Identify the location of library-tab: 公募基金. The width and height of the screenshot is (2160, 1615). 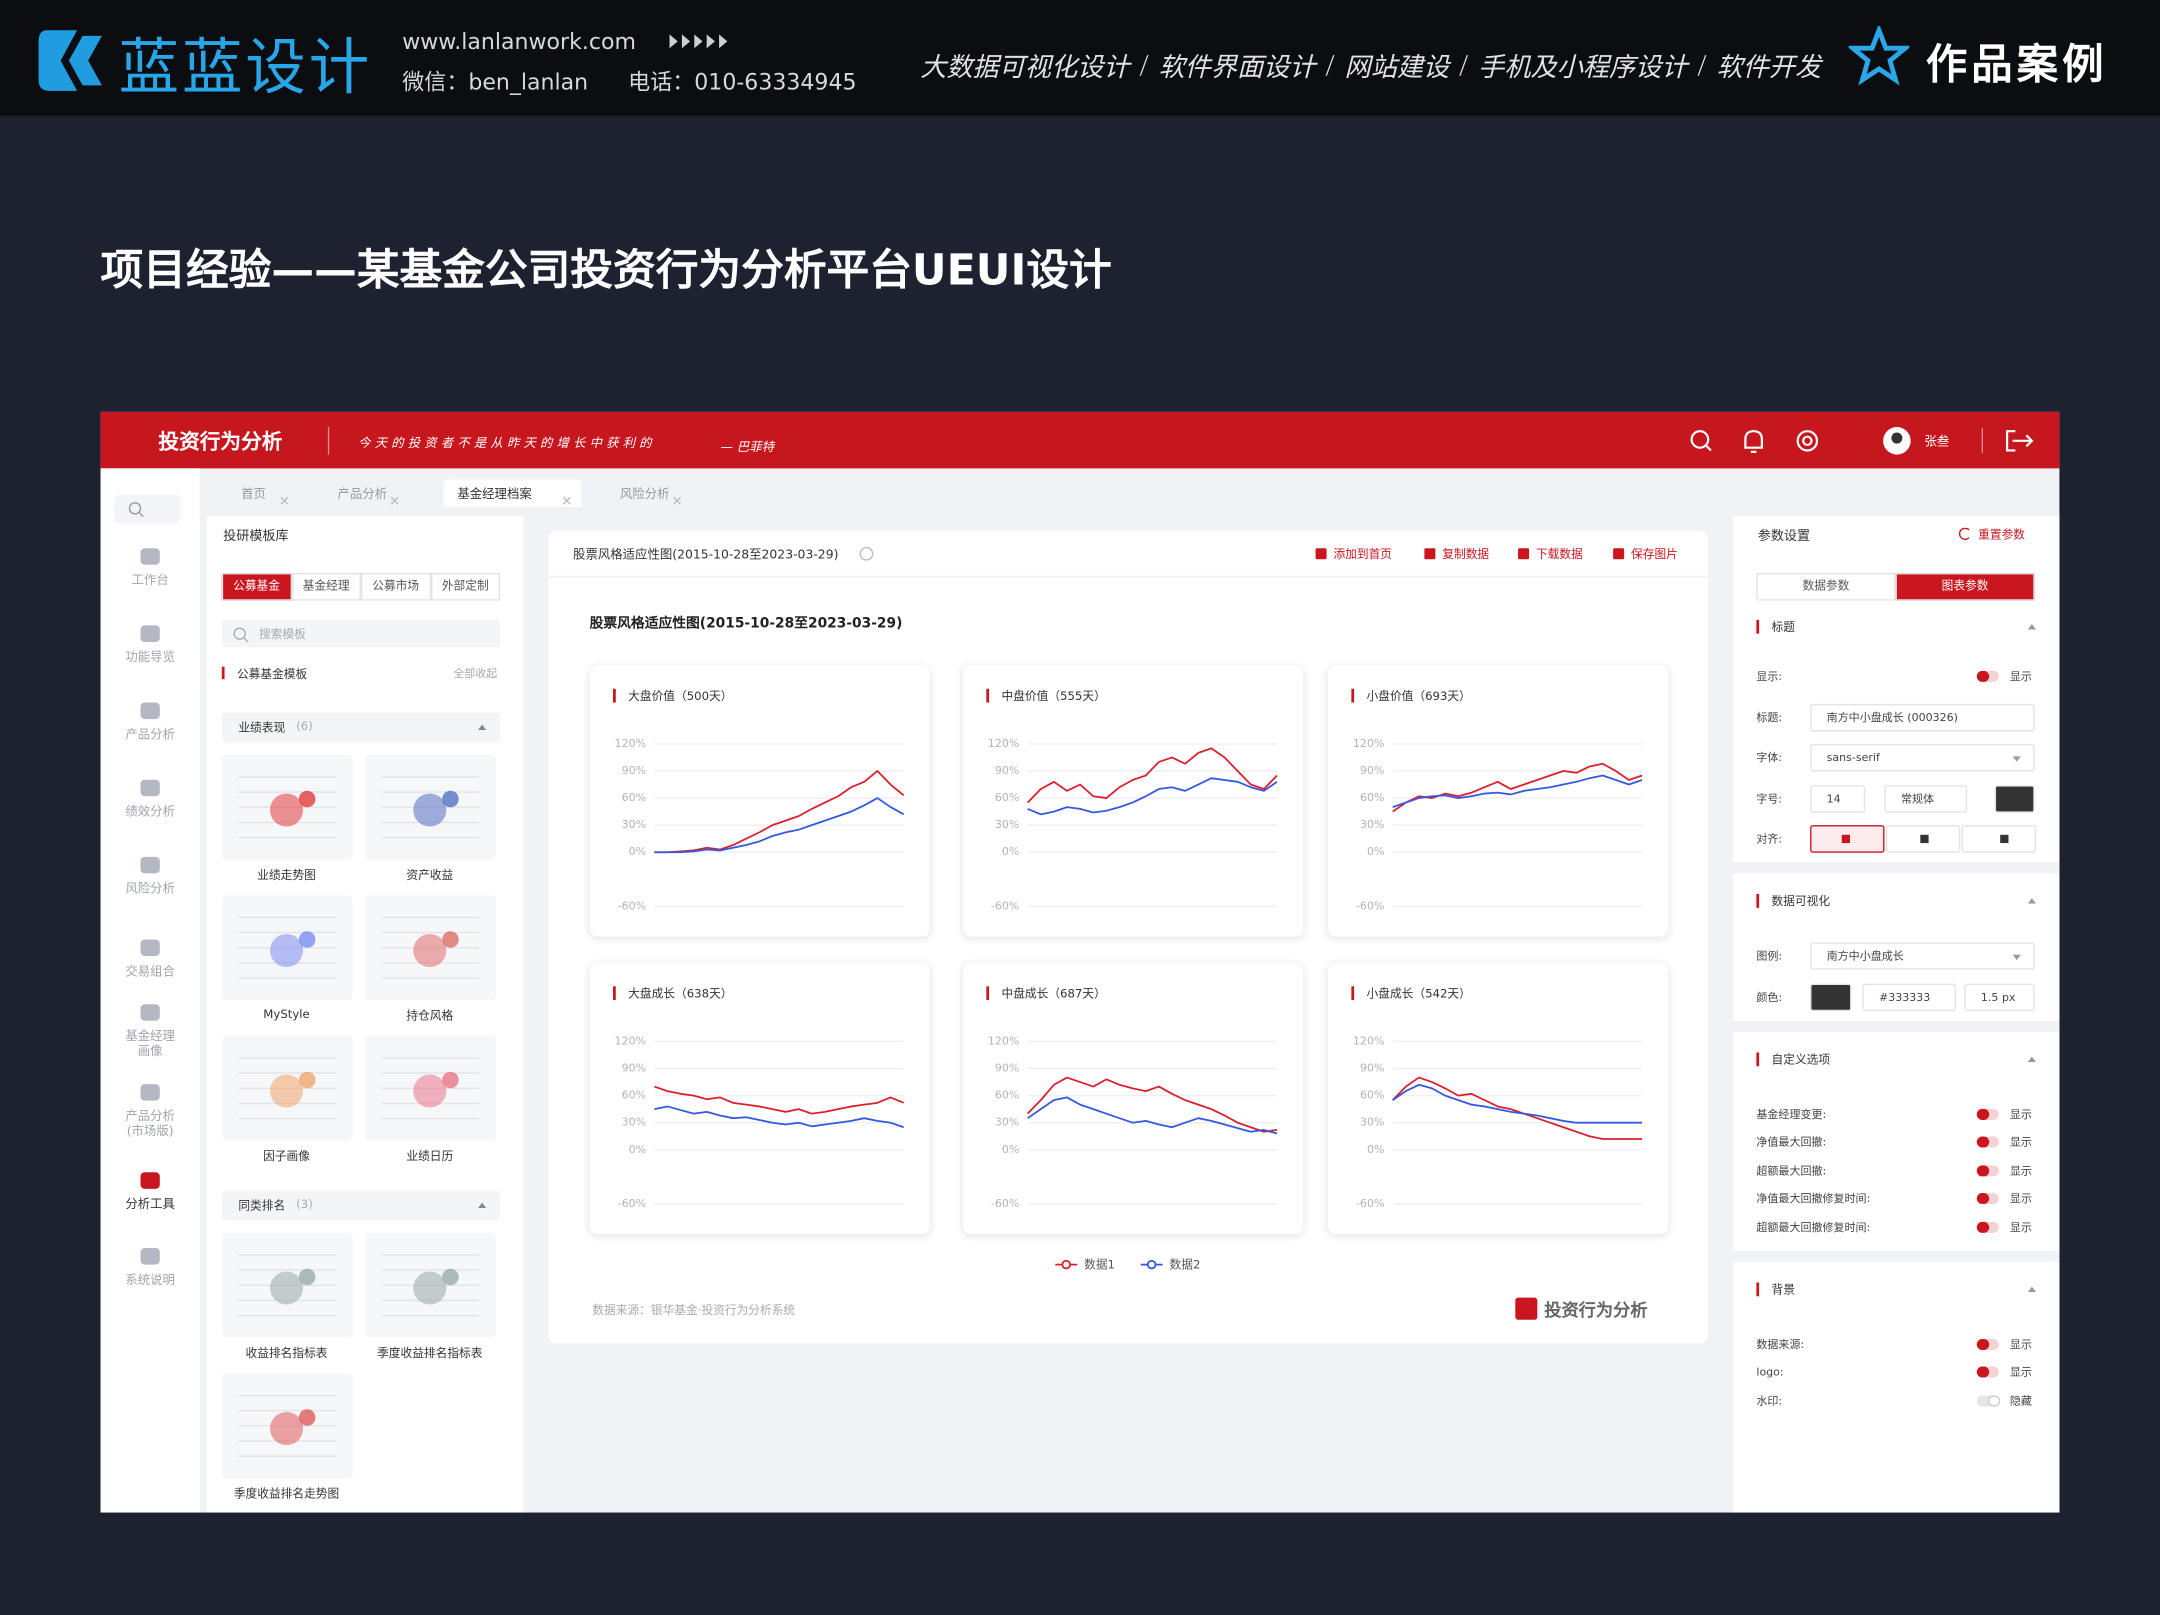
(256, 587).